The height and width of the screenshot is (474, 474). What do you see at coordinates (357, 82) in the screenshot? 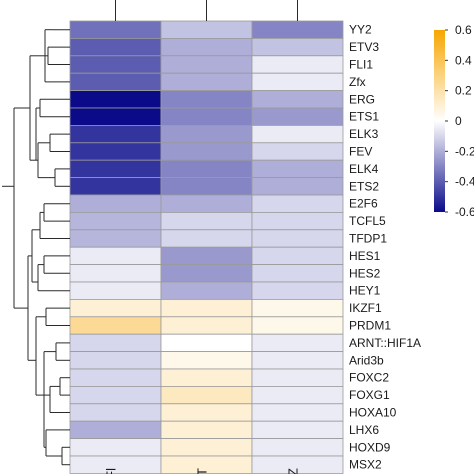
I see `row-label: Zfx` at bounding box center [357, 82].